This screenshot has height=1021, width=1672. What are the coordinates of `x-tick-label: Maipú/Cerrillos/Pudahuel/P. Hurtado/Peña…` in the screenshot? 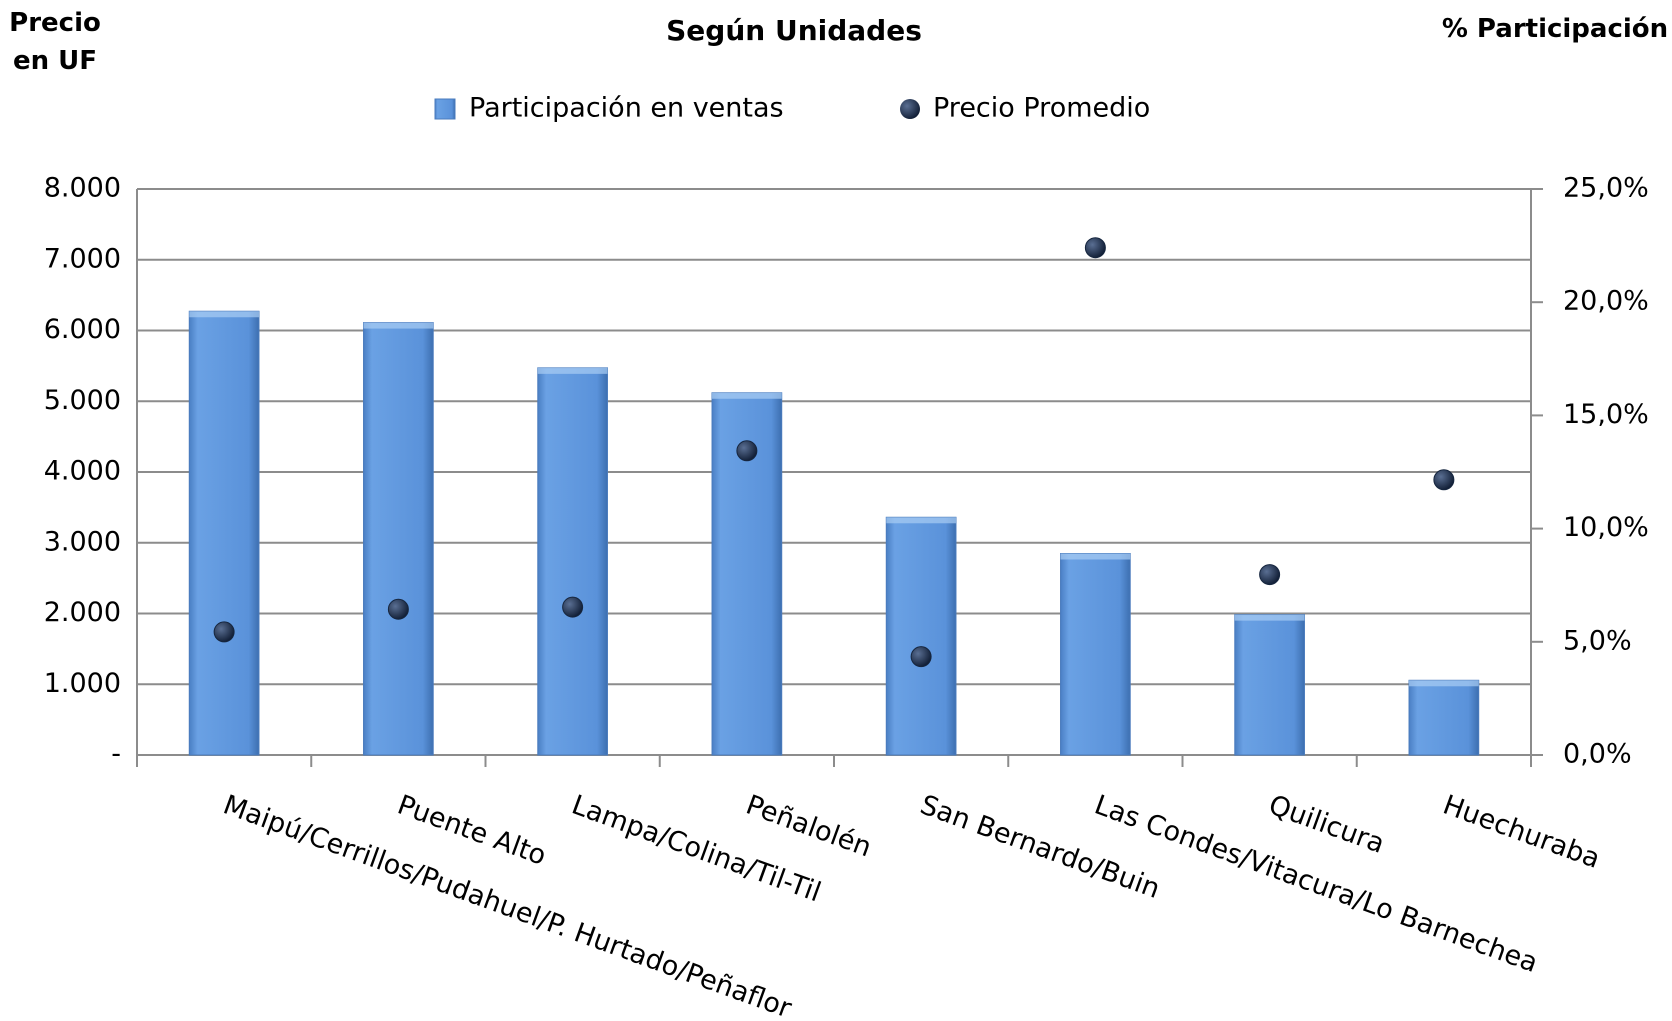 It's located at (507, 903).